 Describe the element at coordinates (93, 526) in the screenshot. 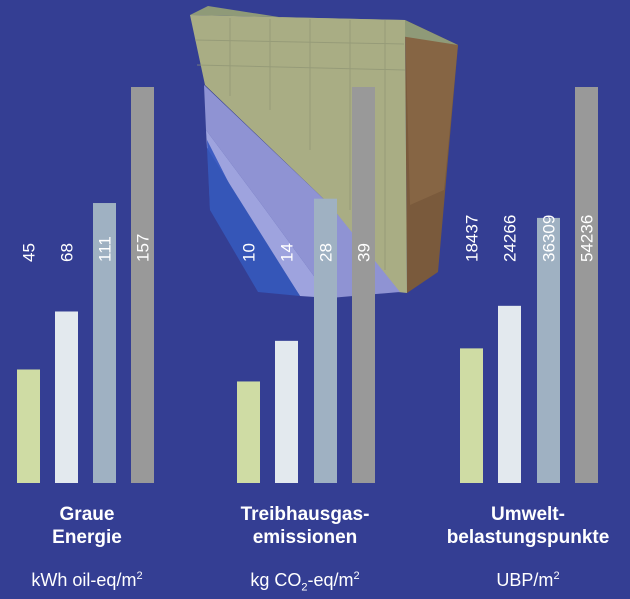

I see `chart-1-title: Graue Energie` at that location.